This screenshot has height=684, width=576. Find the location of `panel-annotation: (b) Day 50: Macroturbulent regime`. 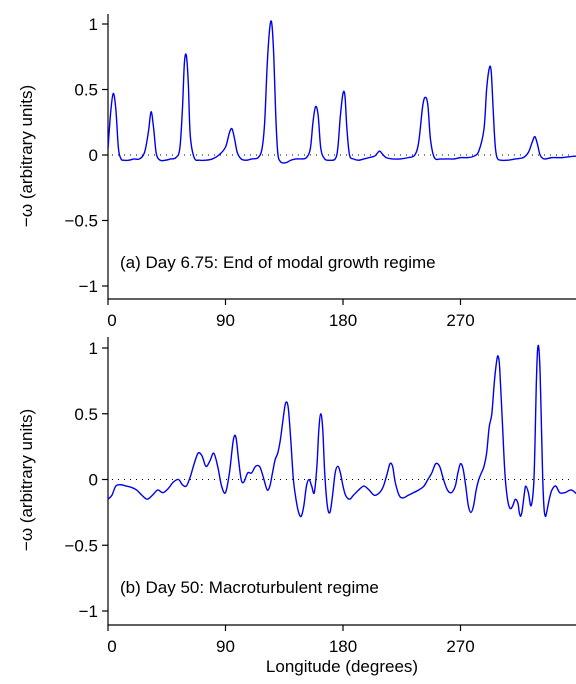

panel-annotation: (b) Day 50: Macroturbulent regime is located at coordinates (249, 587).